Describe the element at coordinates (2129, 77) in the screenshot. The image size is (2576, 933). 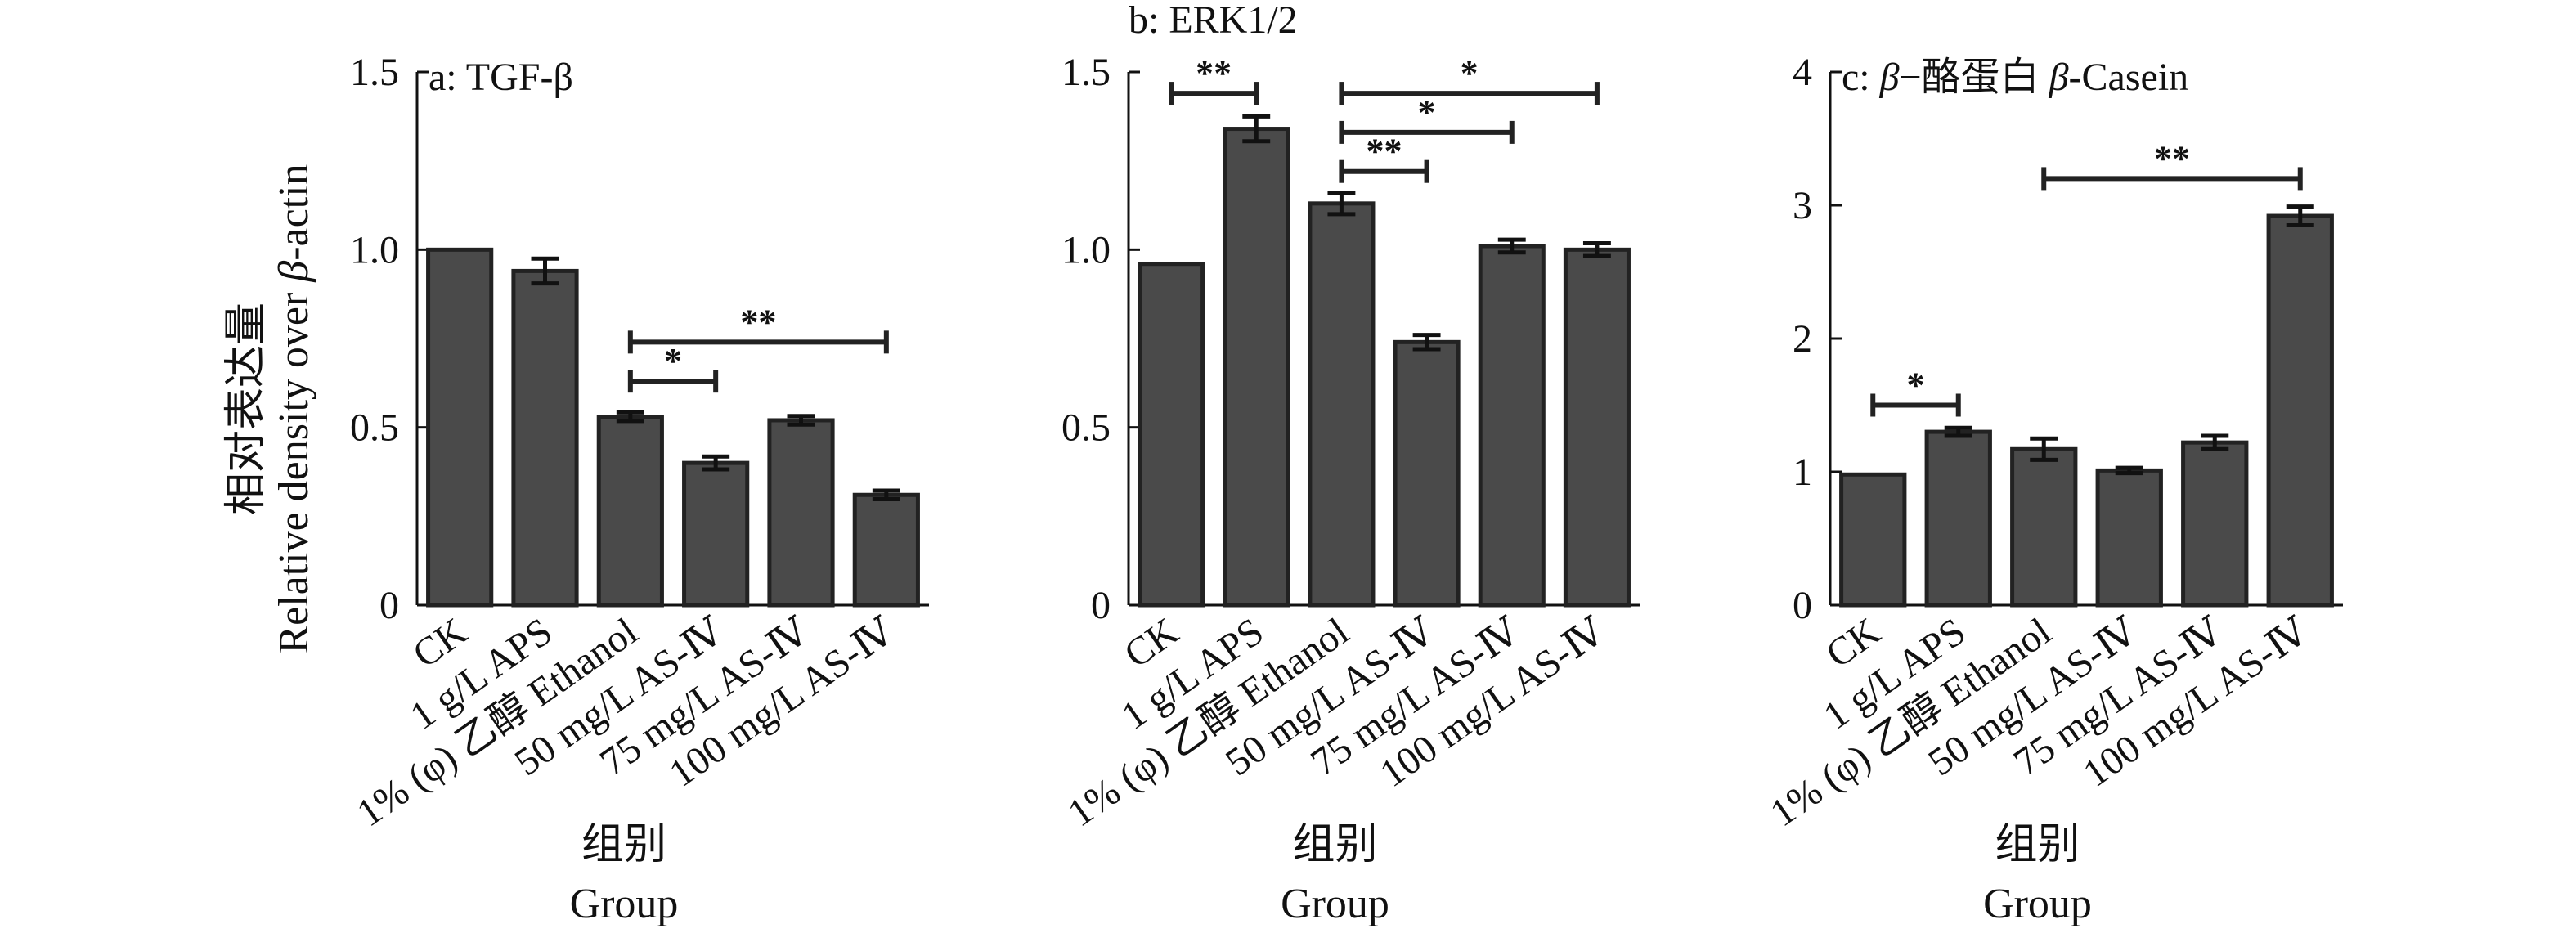
I see `panel-title-part: -Casein` at that location.